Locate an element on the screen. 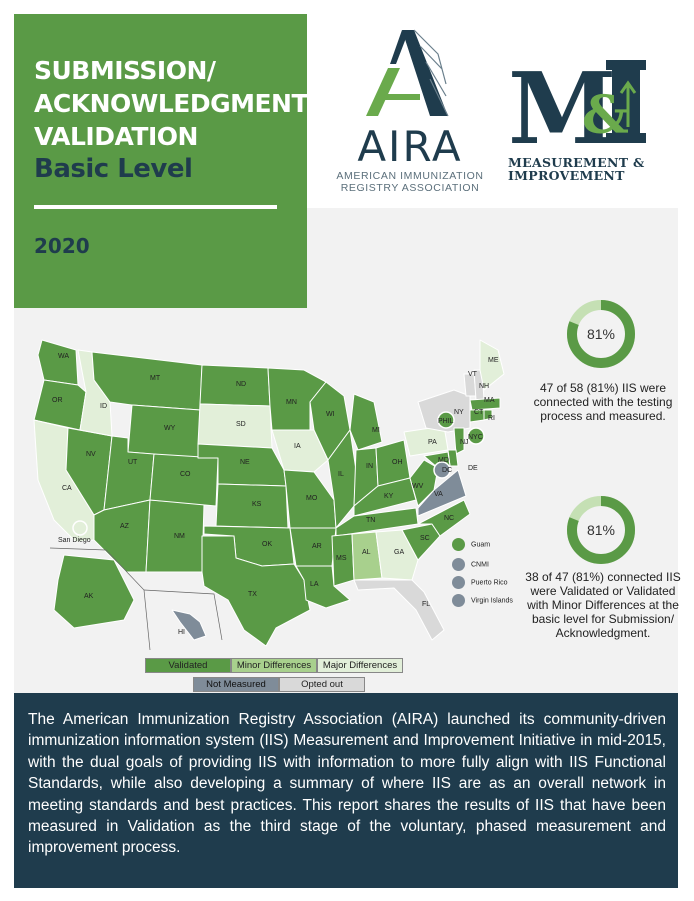 The image size is (694, 901). state-tn is located at coordinates (377, 522).